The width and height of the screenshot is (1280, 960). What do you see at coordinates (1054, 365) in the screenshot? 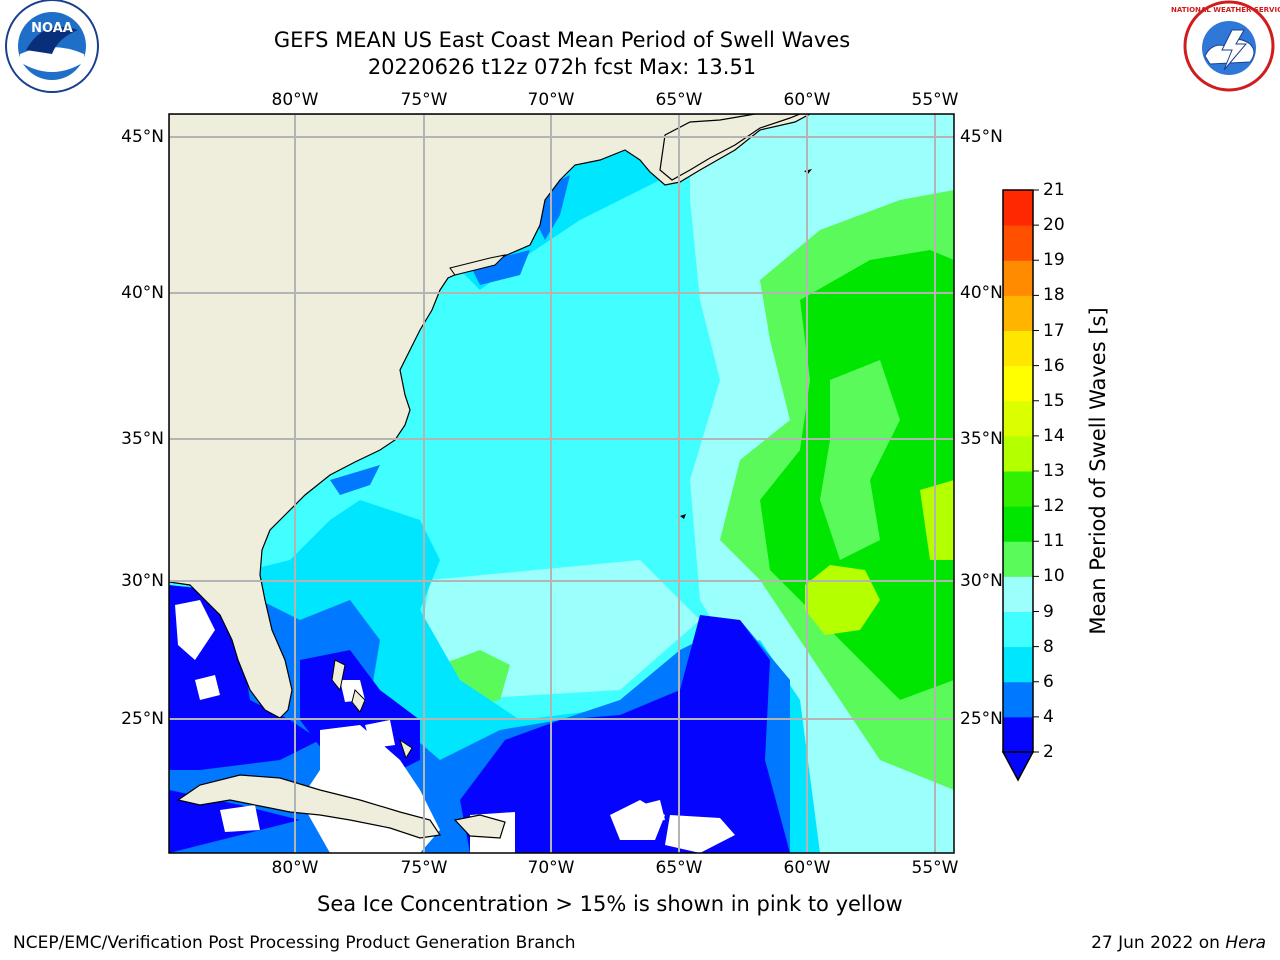
I see `colorbar-tick-label: 16` at bounding box center [1054, 365].